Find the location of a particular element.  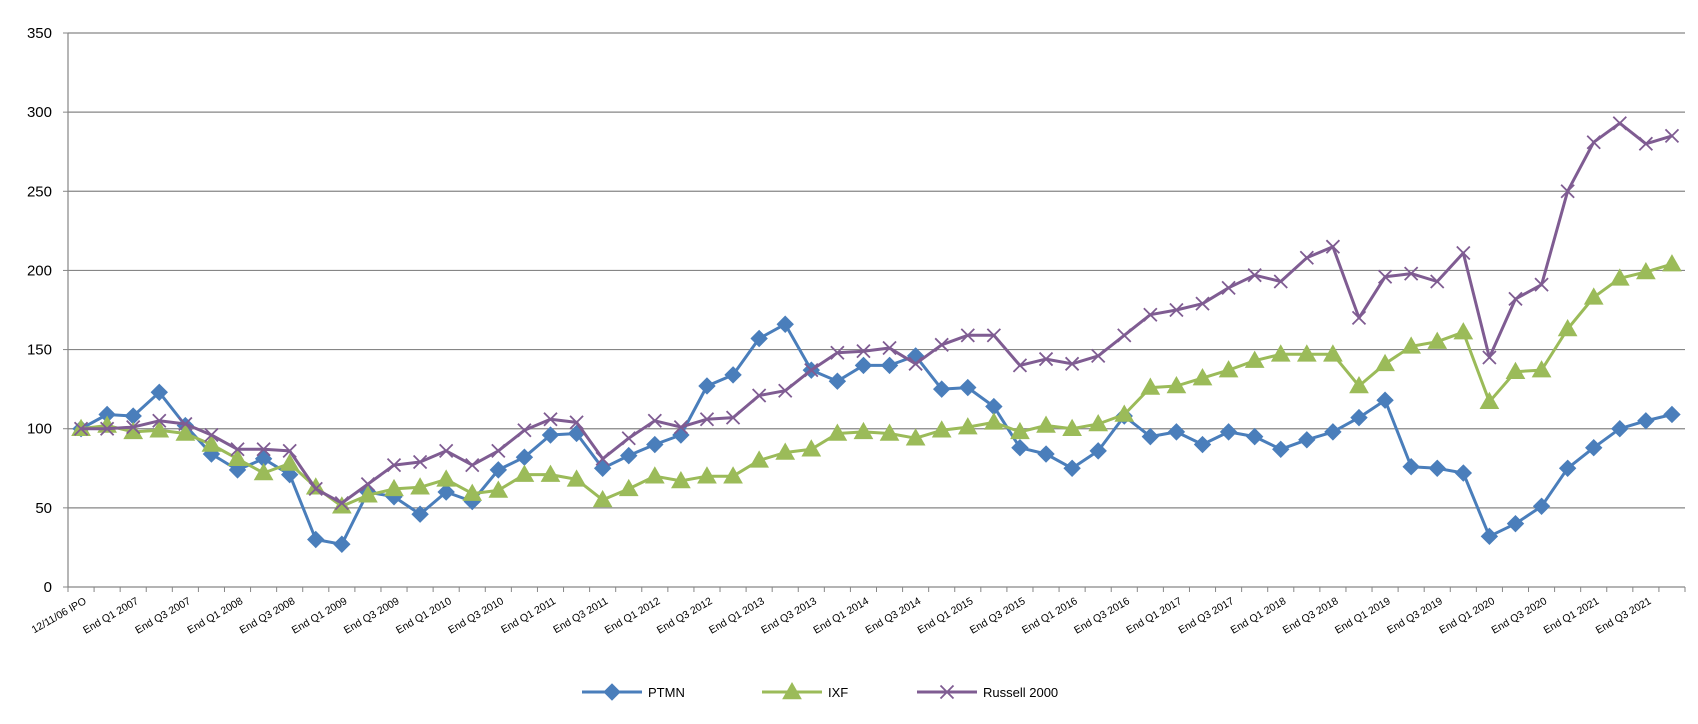

x-tick-label: End Q1 2014 is located at coordinates (841, 615).